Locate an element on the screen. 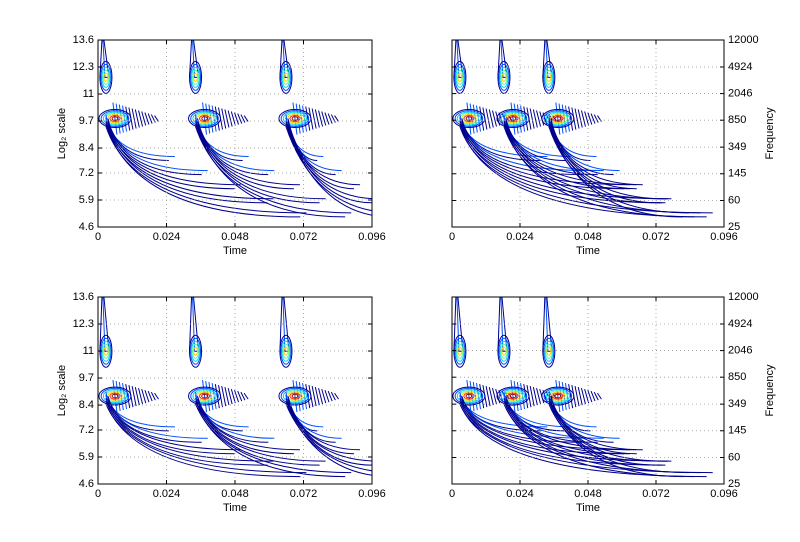 The width and height of the screenshot is (800, 542). y-tick-label: 2046 is located at coordinates (740, 350).